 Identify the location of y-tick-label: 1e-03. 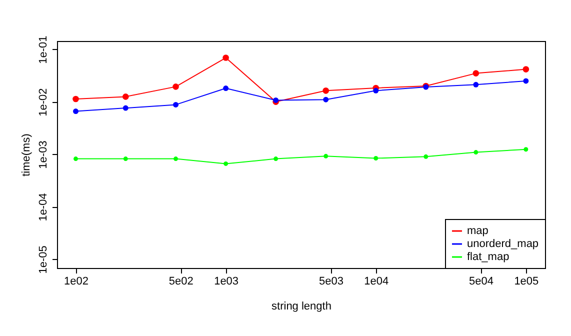
(44, 154).